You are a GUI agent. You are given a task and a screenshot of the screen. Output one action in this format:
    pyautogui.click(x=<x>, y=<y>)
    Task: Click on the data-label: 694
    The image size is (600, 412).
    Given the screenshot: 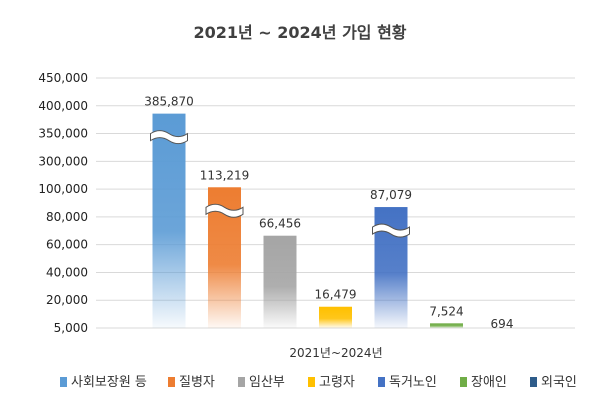 What is the action you would take?
    pyautogui.click(x=502, y=324)
    